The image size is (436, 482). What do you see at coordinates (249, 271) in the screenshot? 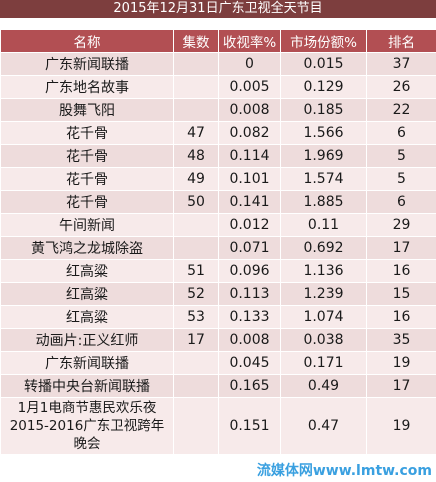
I see `cell-rating: 0.096` at bounding box center [249, 271].